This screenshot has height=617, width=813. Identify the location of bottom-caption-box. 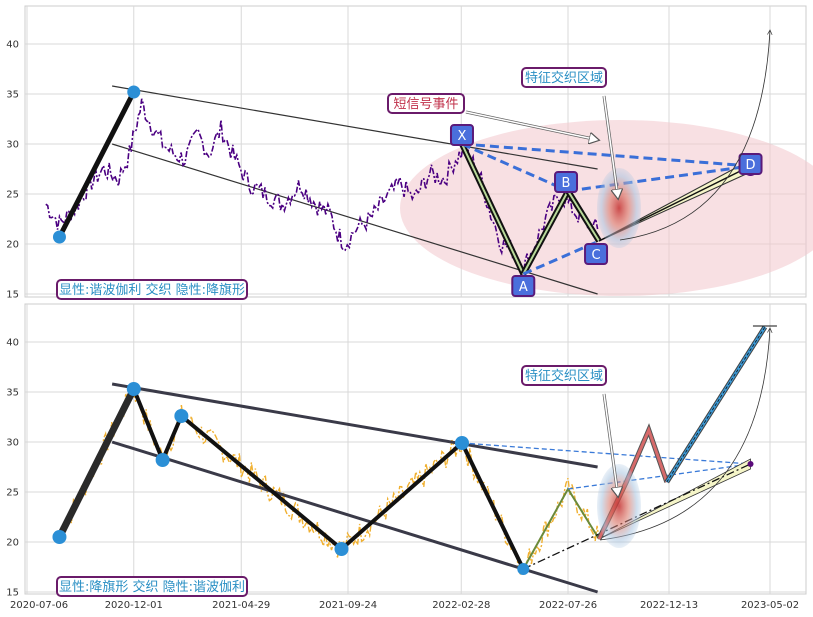
(152, 586).